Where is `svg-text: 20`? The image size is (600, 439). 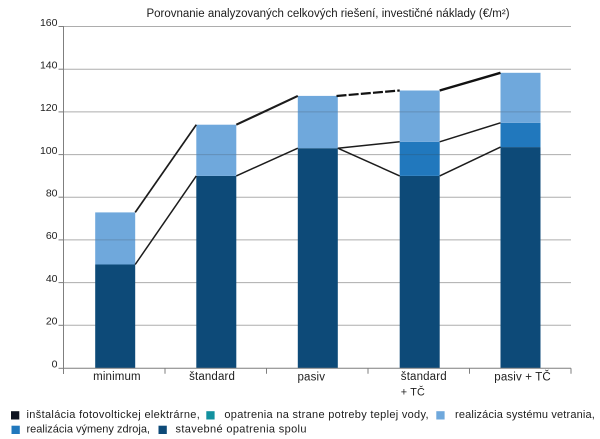 svg-text: 20 is located at coordinates (52, 322).